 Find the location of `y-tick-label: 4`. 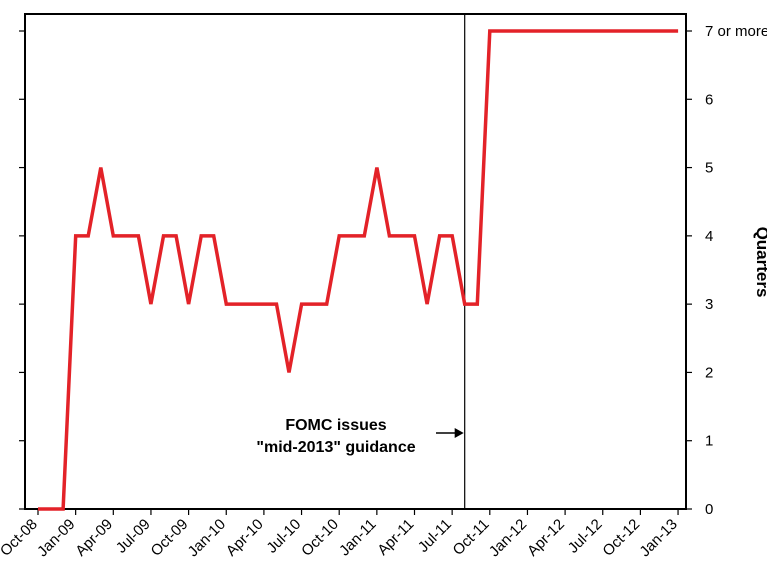

y-tick-label: 4 is located at coordinates (709, 236).